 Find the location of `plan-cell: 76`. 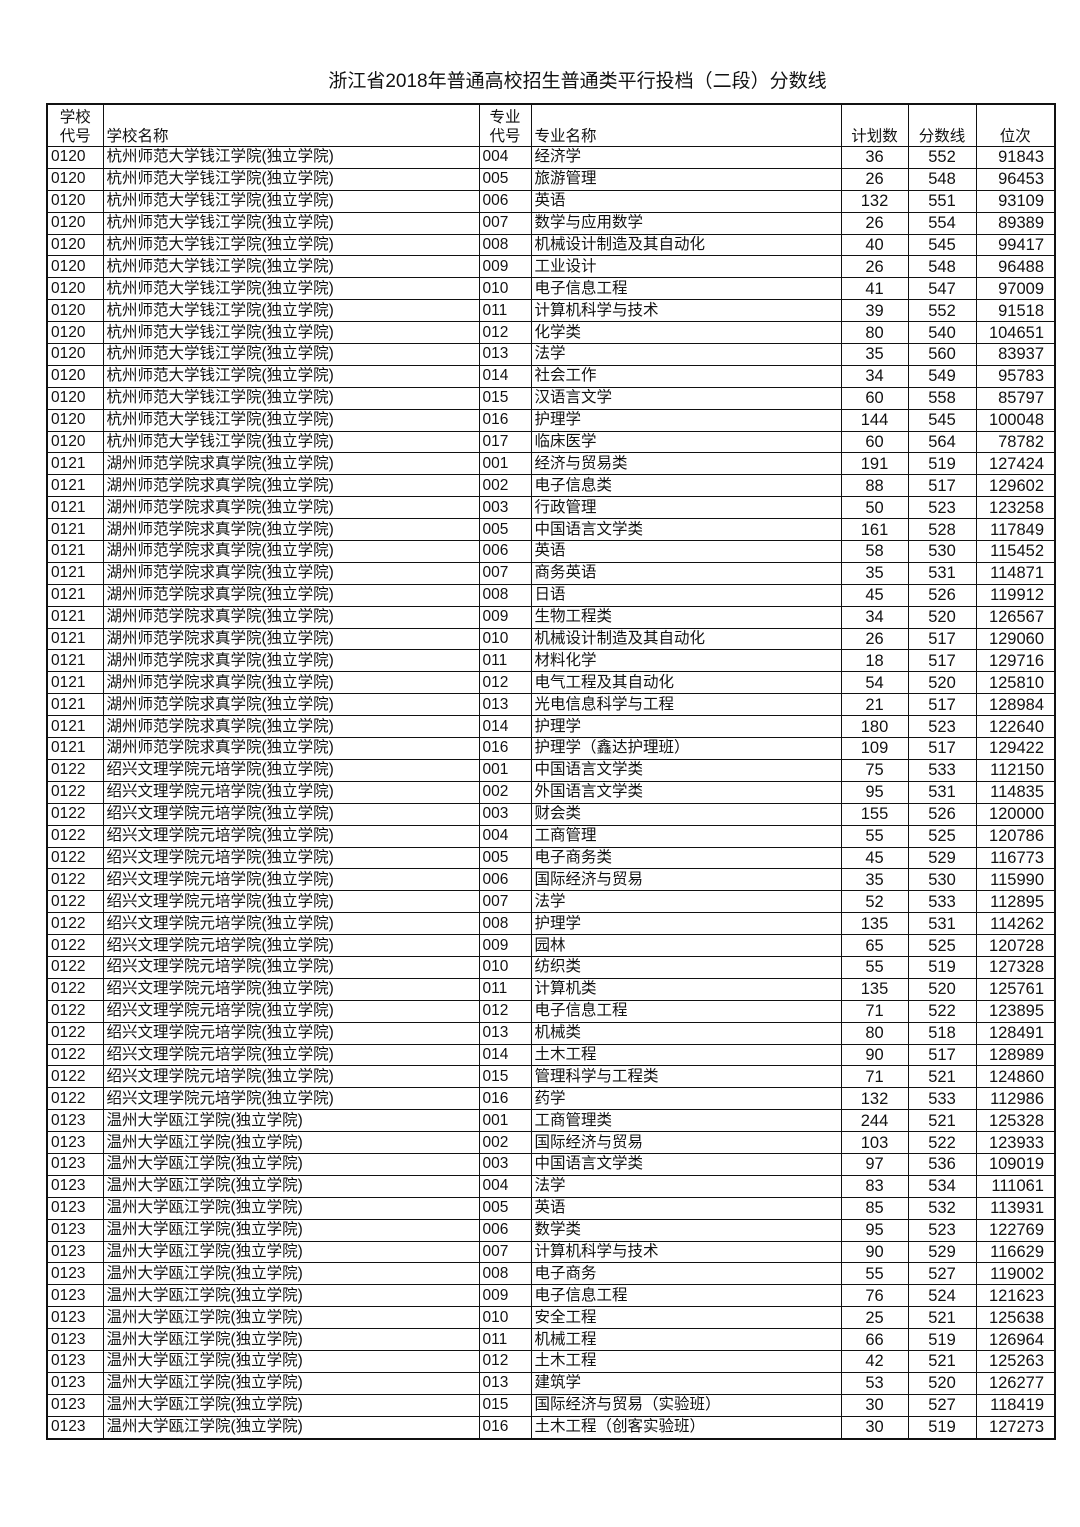

plan-cell: 76 is located at coordinates (874, 1296).